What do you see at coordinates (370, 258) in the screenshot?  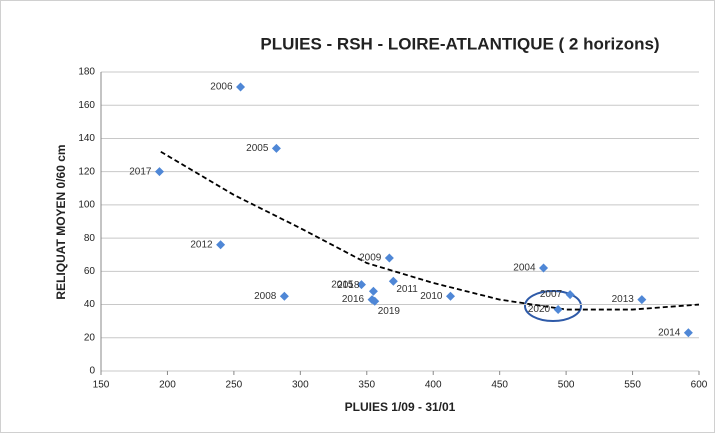 I see `point-label: 2009` at bounding box center [370, 258].